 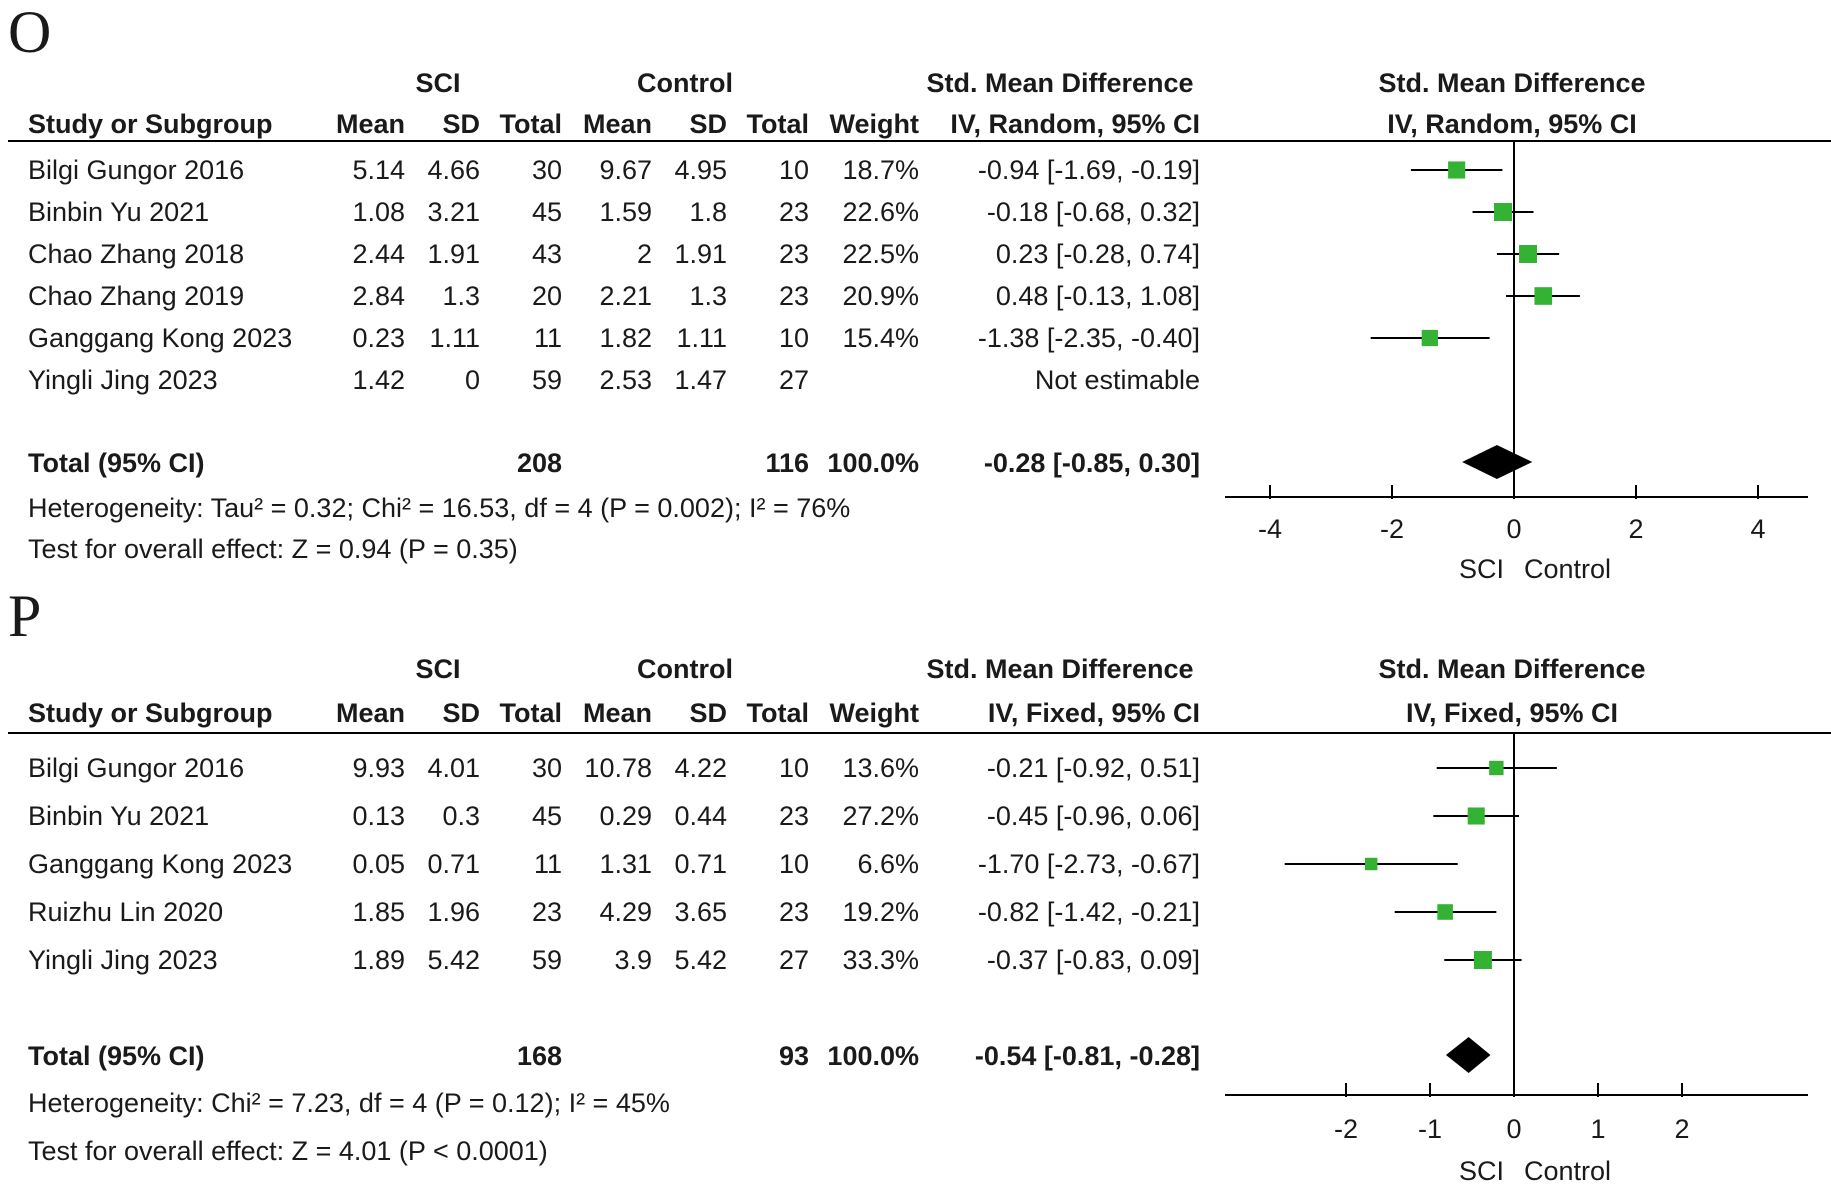 What do you see at coordinates (617, 713) in the screenshot?
I see `mean2-header: Mean` at bounding box center [617, 713].